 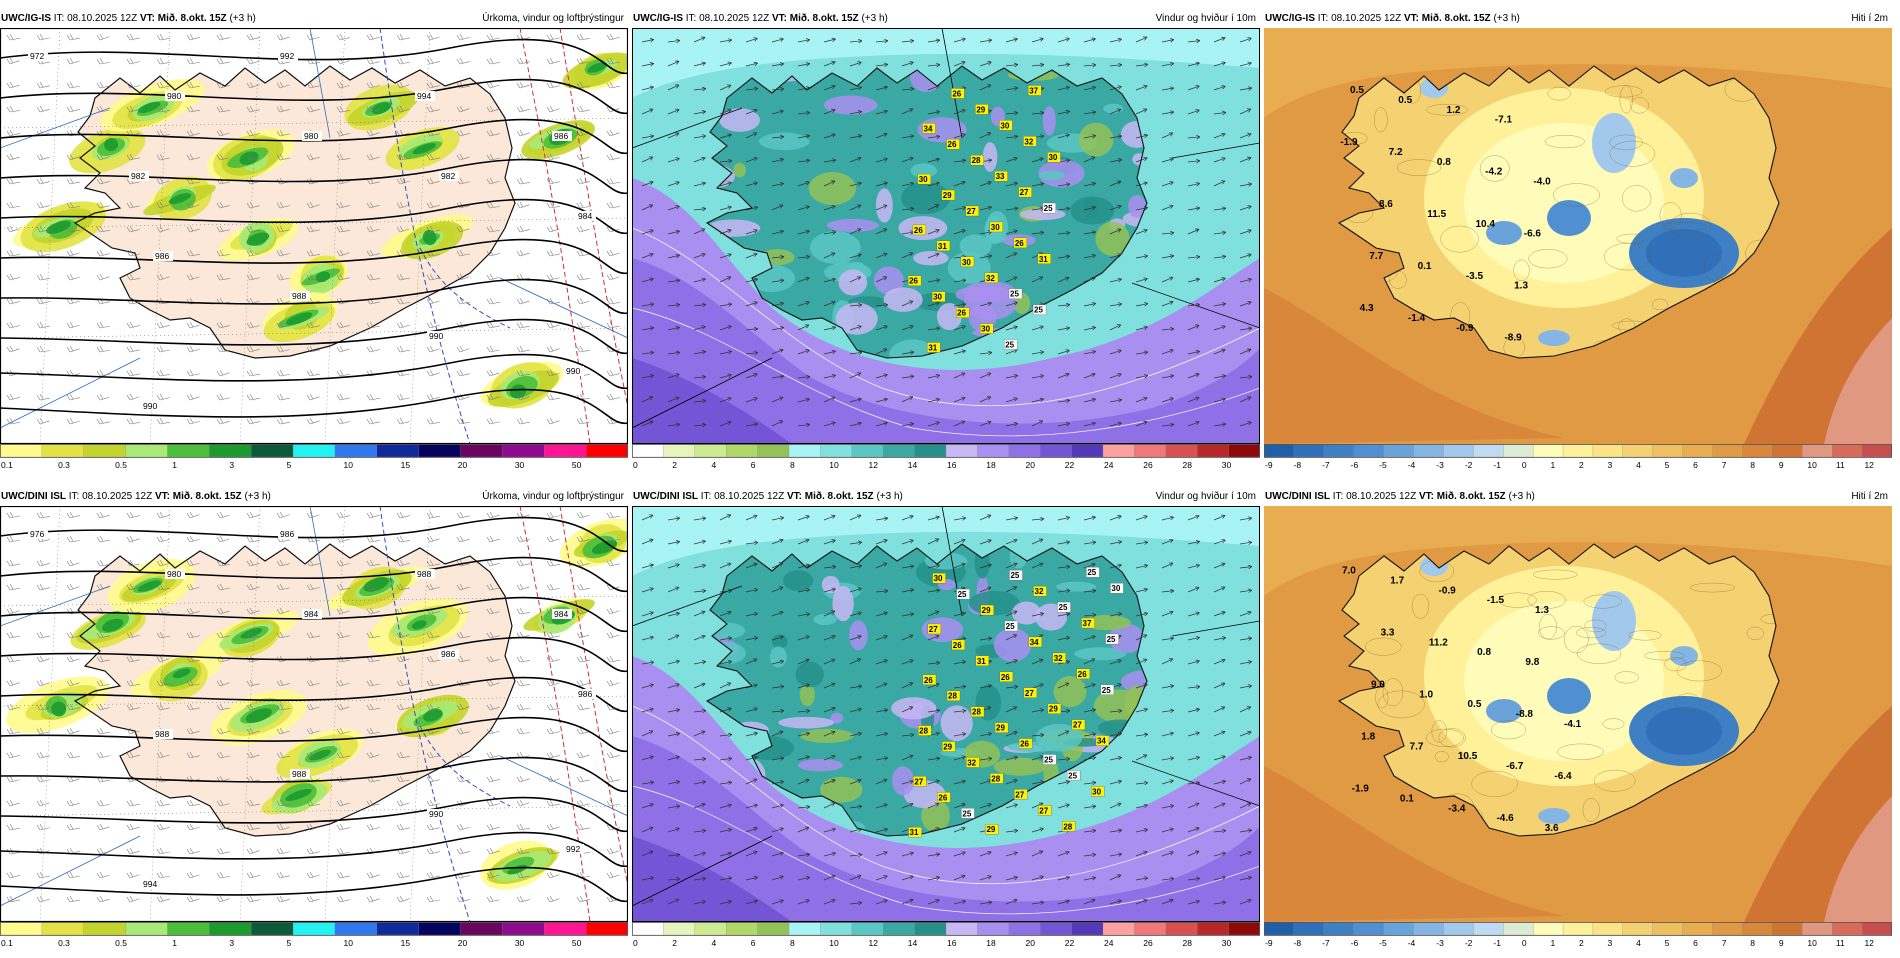 What do you see at coordinates (150, 884) in the screenshot?
I see `pressure-label: 994` at bounding box center [150, 884].